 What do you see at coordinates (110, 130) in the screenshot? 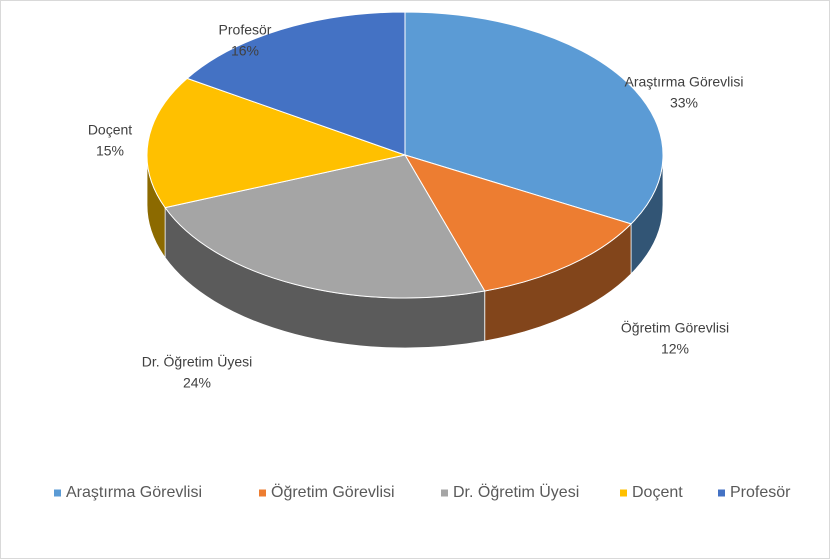
I see `data-label-name: Doçent` at bounding box center [110, 130].